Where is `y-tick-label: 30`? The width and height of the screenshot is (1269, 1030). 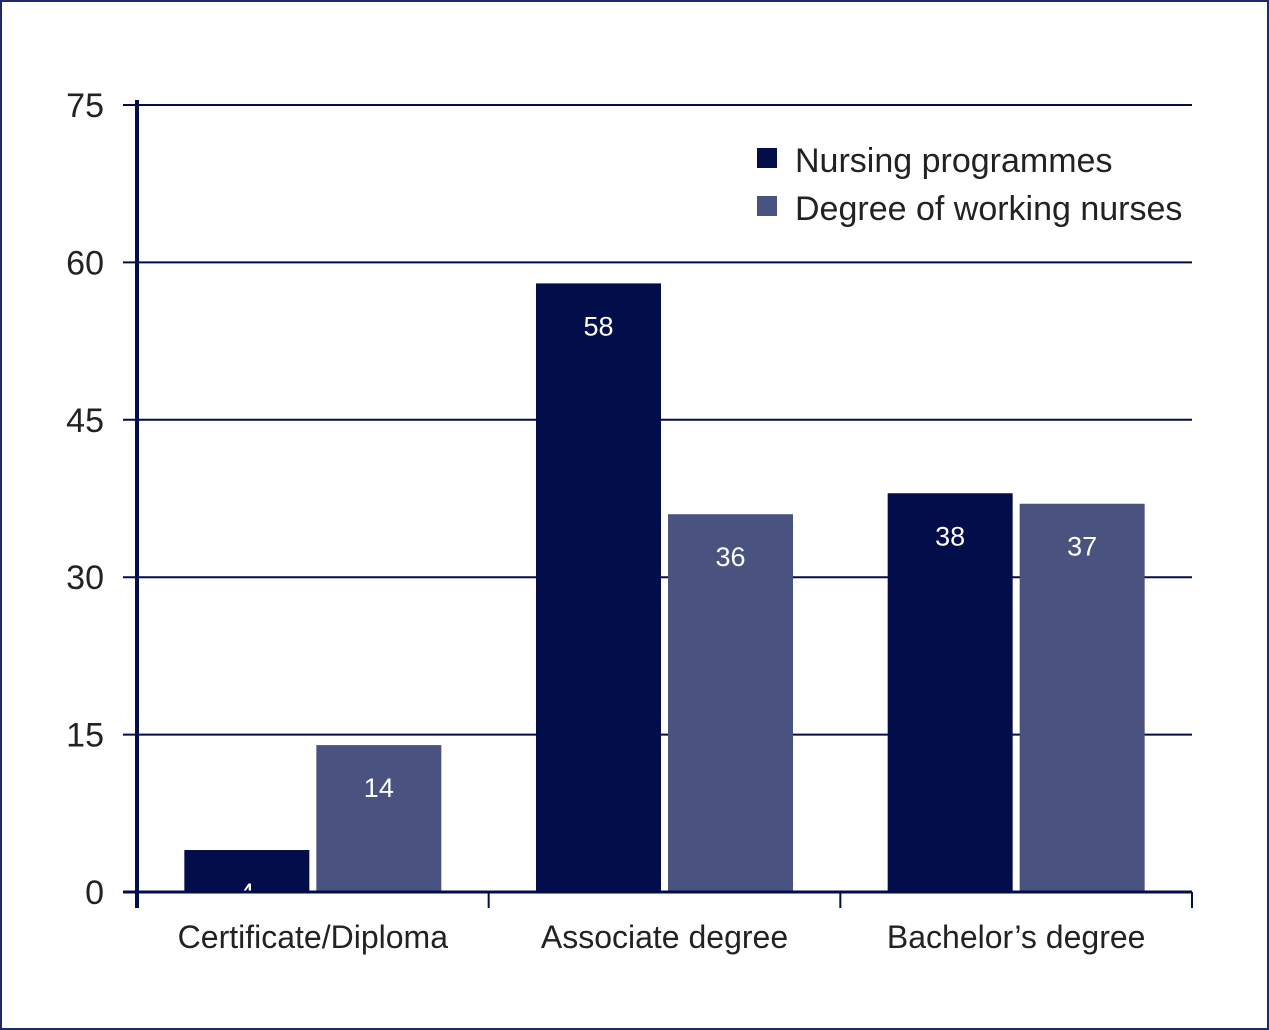
y-tick-label: 30 is located at coordinates (85, 578).